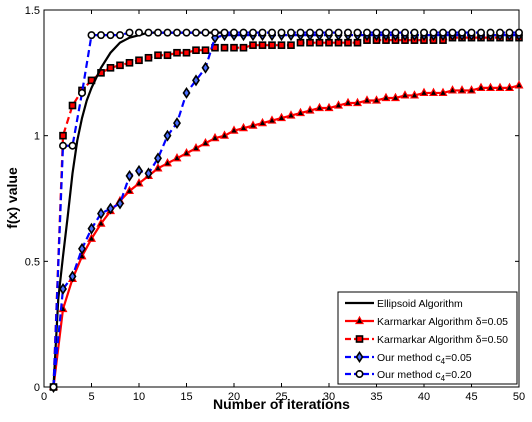 Image resolution: width=532 pixels, height=422 pixels. Describe the element at coordinates (234, 397) in the screenshot. I see `x-tick-label: 20` at that location.